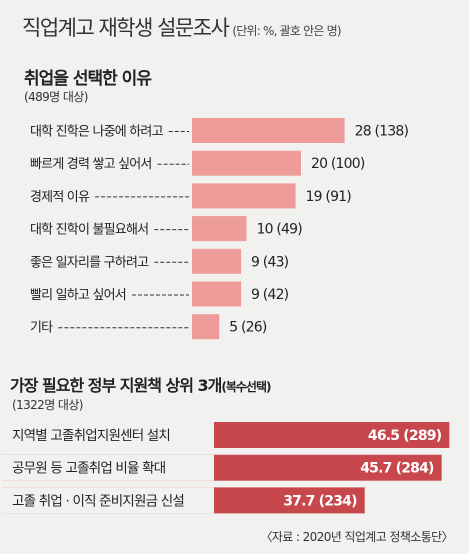  I want to click on chart2-value-label: 45.7 (284), so click(397, 469).